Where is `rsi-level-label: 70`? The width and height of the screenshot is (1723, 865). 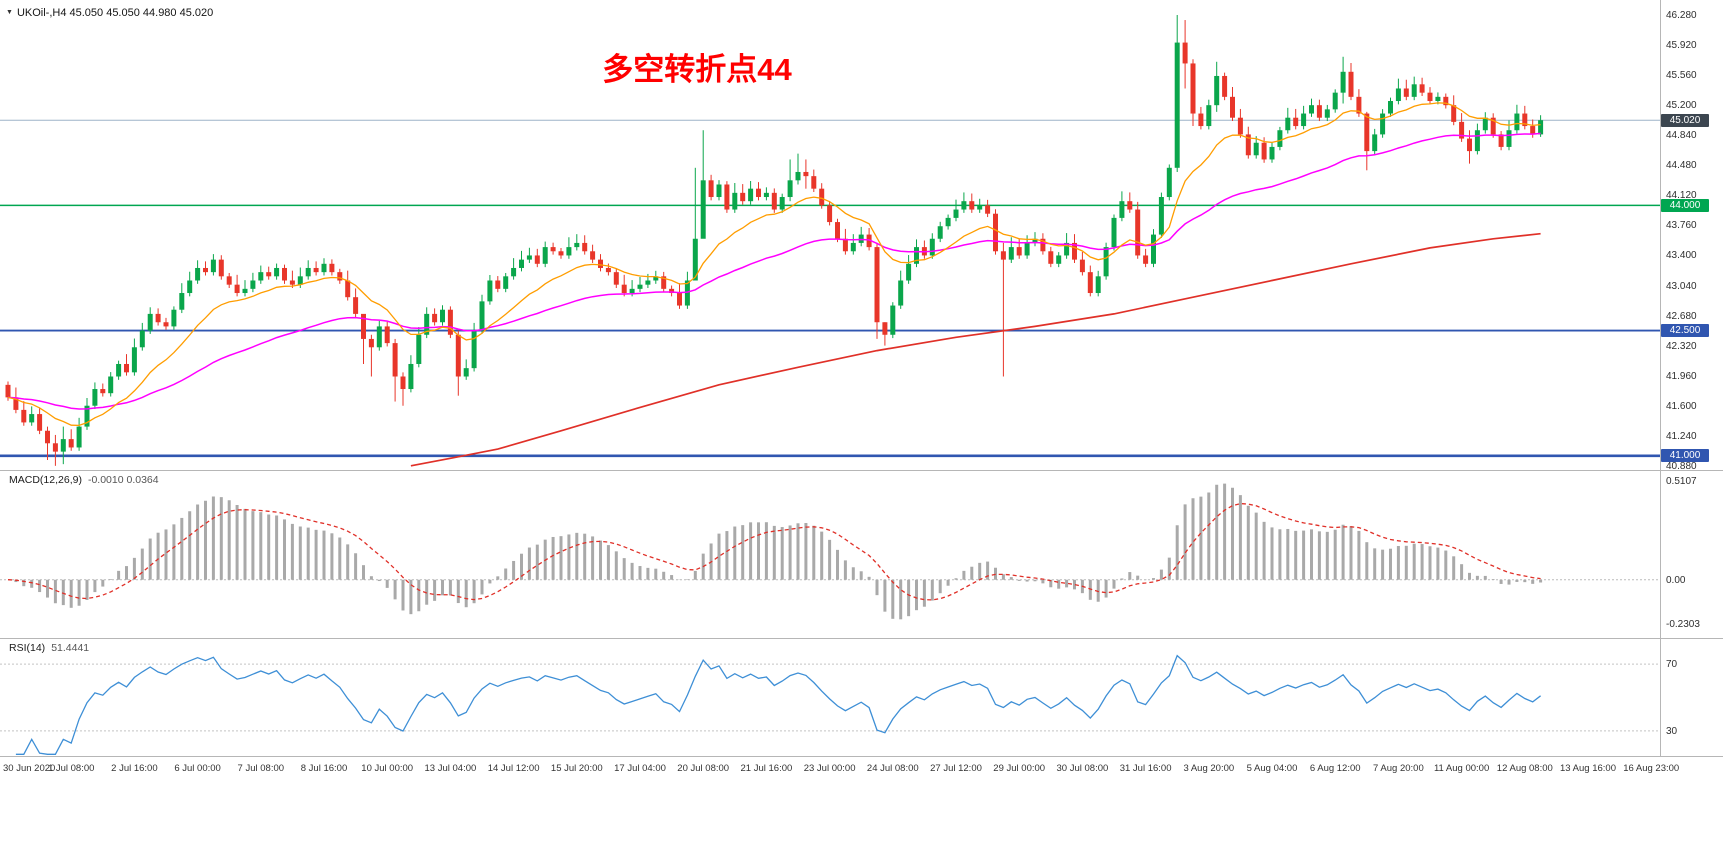
rsi-level-label: 70 is located at coordinates (1672, 665).